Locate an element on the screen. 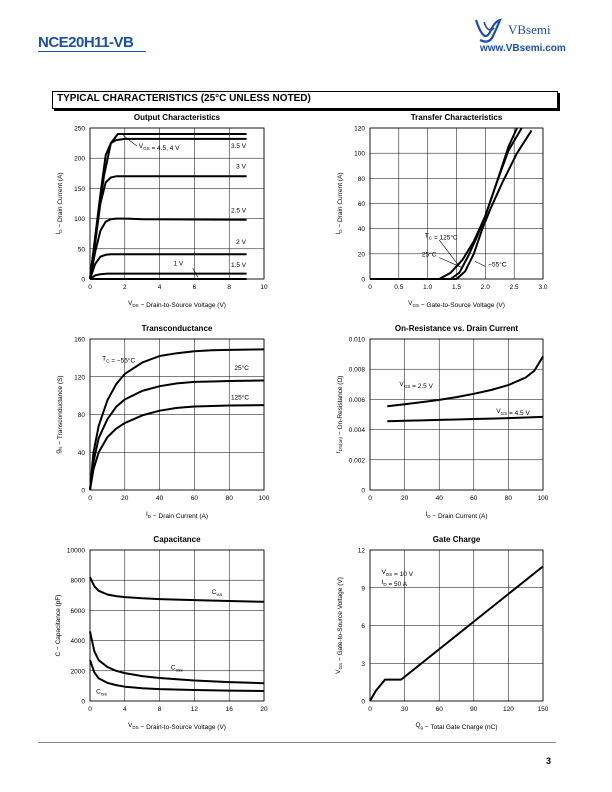  x-tick-label: 6 is located at coordinates (195, 287).